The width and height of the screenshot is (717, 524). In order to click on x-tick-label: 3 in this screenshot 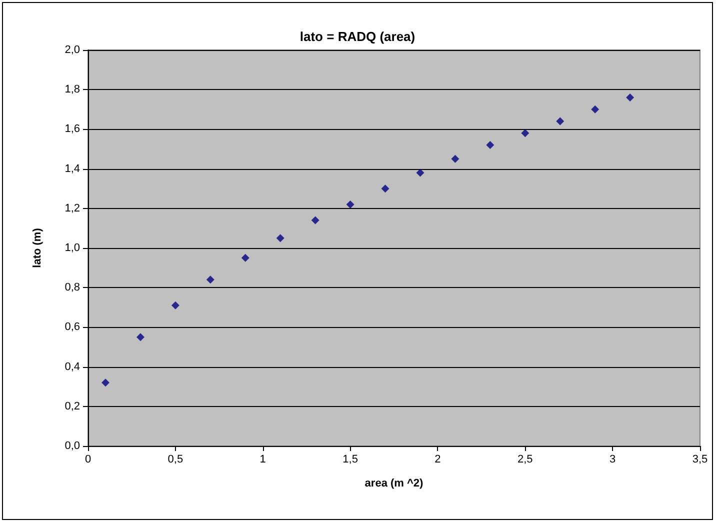, I will do `click(613, 460)`.